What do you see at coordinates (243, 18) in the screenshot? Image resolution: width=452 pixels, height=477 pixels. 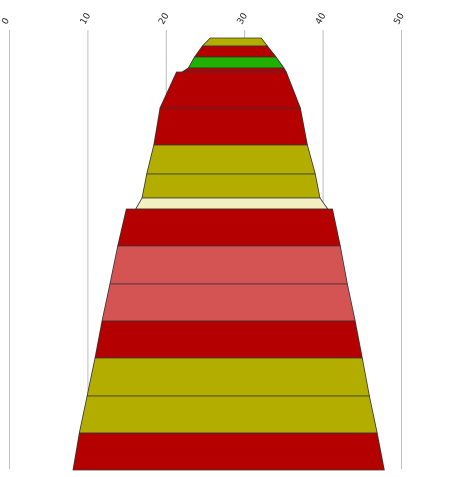 I see `x-tick-label: 30` at bounding box center [243, 18].